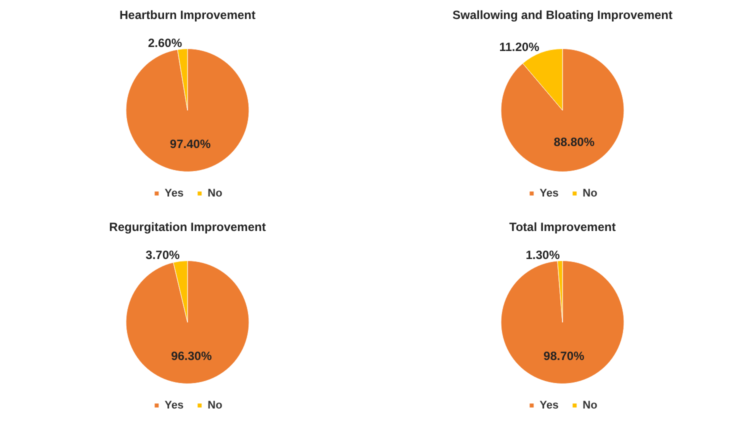  I want to click on chart-title: Total Improvement, so click(562, 227).